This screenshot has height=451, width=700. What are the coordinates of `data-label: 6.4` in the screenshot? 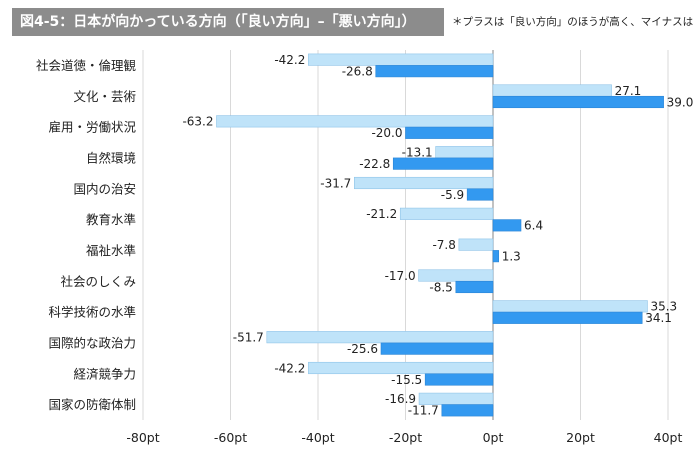 It's located at (533, 226).